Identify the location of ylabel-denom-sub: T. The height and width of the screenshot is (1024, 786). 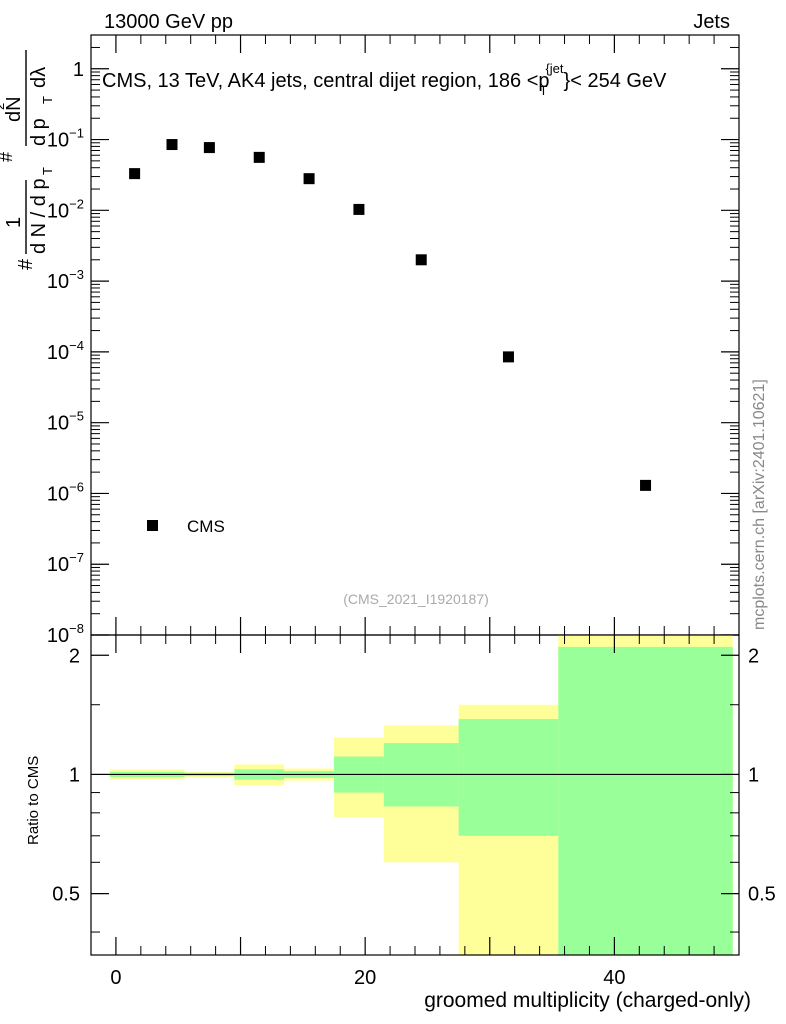
(47, 171).